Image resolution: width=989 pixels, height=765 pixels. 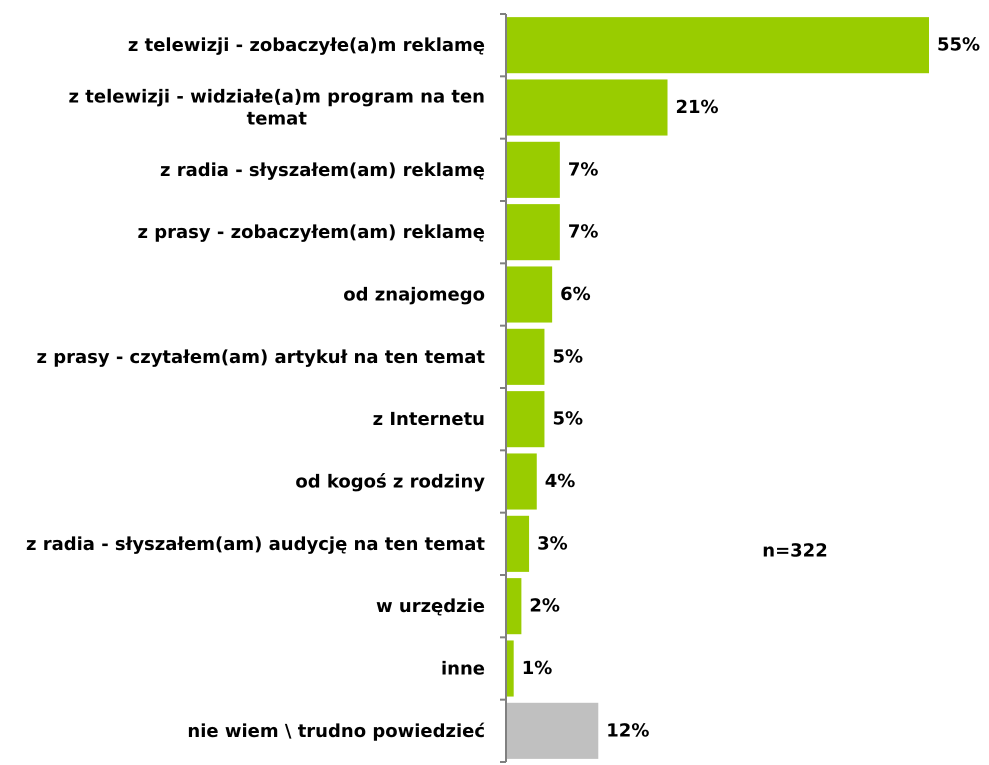 I want to click on y-tick-label: z telewizji - zobaczyłe(a)m reklamę, so click(x=306, y=45).